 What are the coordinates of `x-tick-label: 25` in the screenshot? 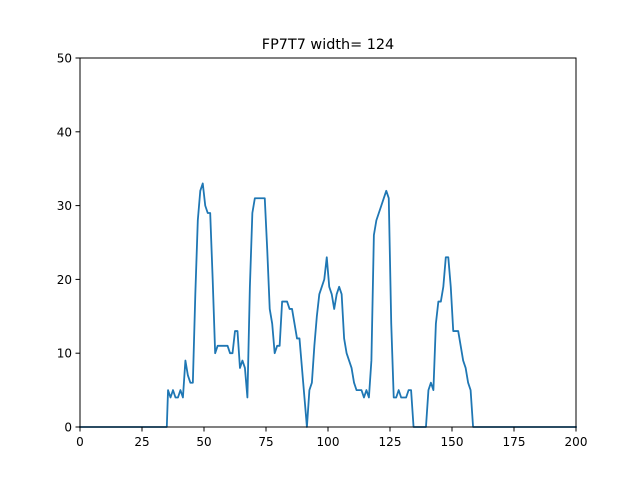 It's located at (141, 442).